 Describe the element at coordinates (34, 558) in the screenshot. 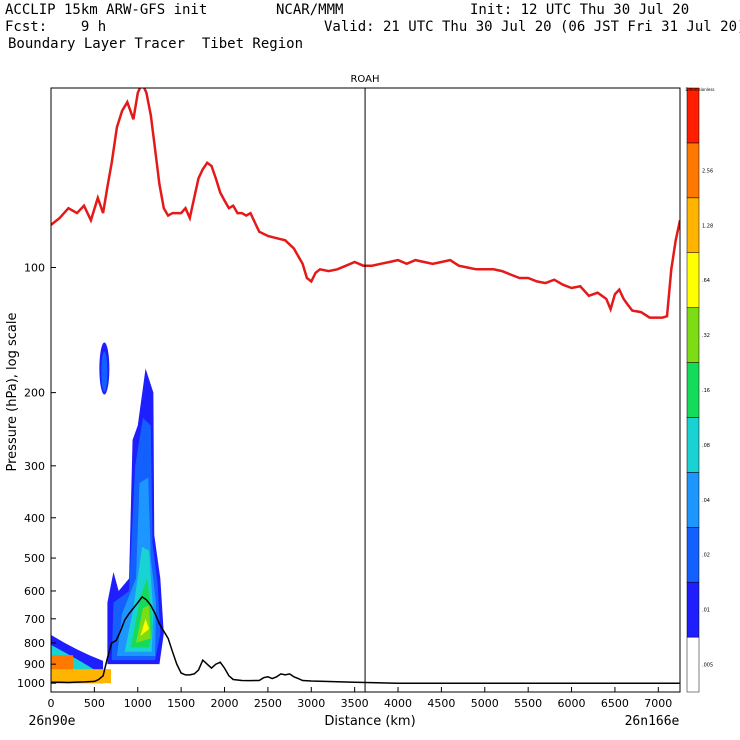

I see `y-tick-label: 500` at that location.